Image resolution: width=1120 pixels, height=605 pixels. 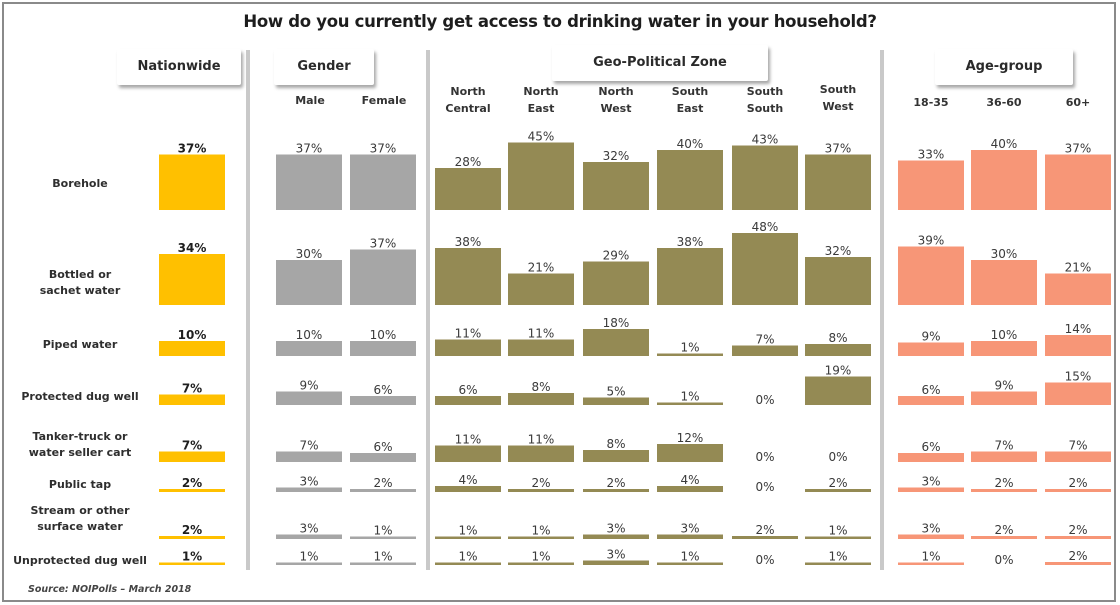 I want to click on value-label-south-south-protected-dug-well: 0%, so click(x=764, y=400).